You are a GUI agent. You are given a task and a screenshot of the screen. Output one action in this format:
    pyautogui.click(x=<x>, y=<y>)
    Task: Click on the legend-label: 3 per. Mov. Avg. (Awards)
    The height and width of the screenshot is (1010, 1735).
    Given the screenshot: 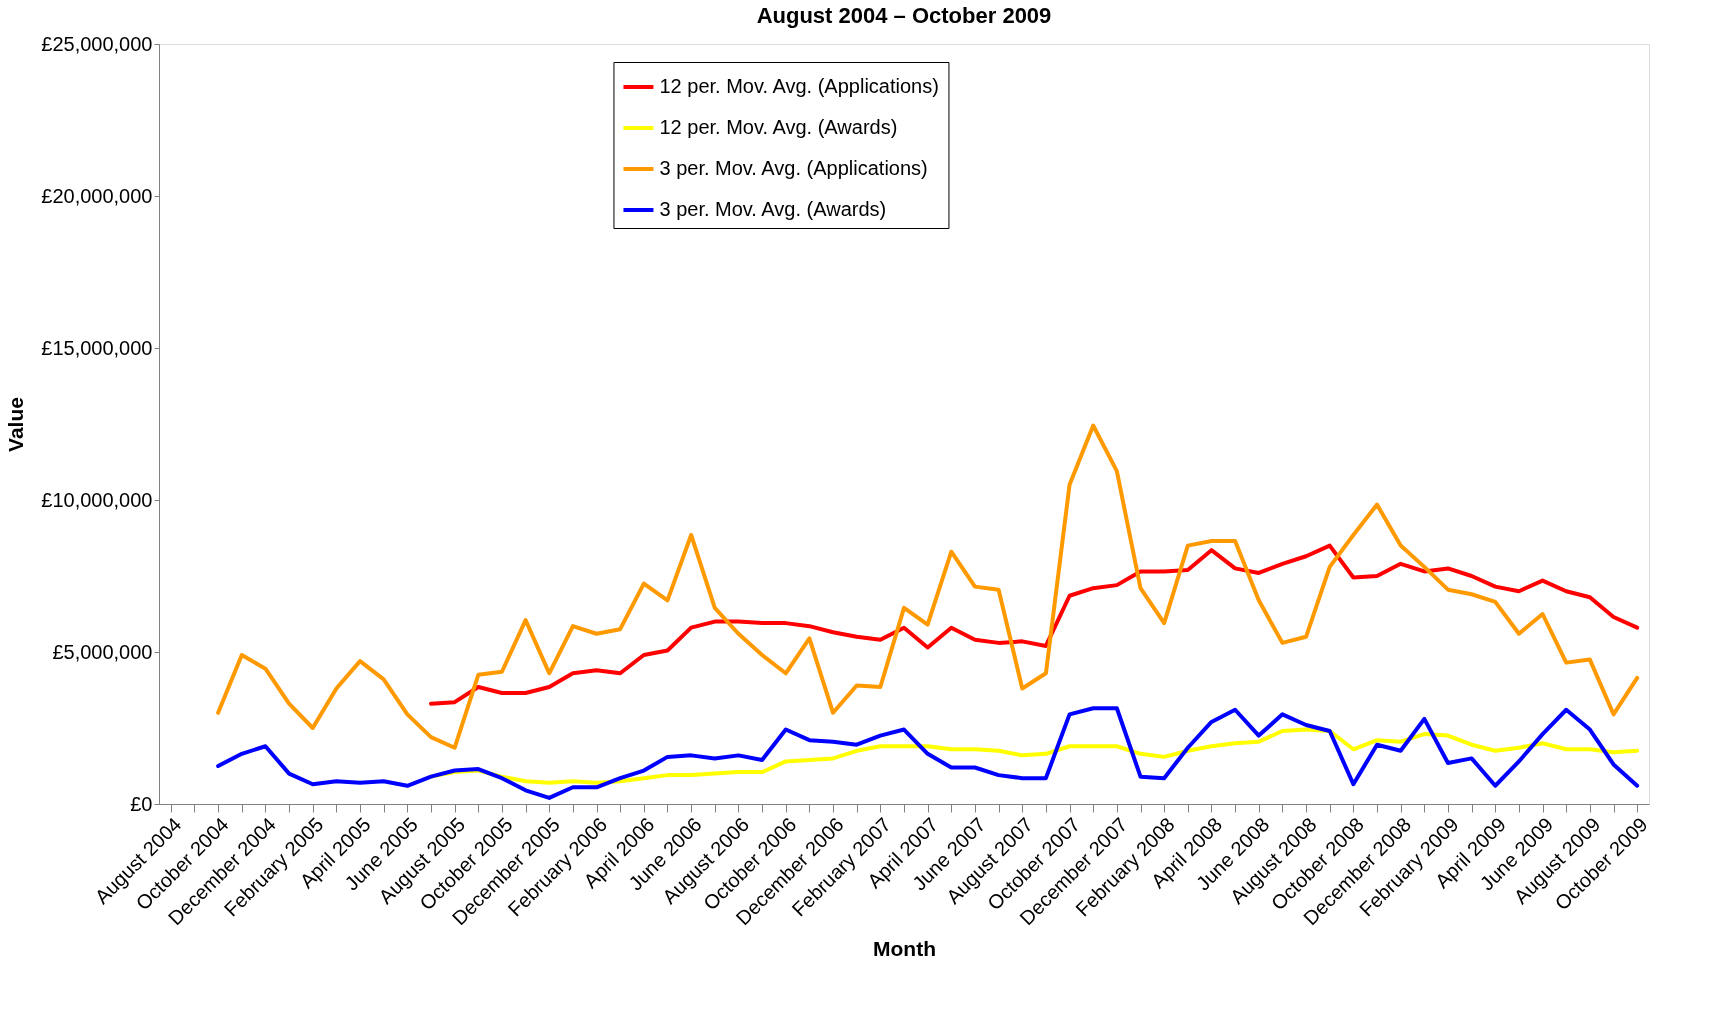 What is the action you would take?
    pyautogui.click(x=773, y=209)
    